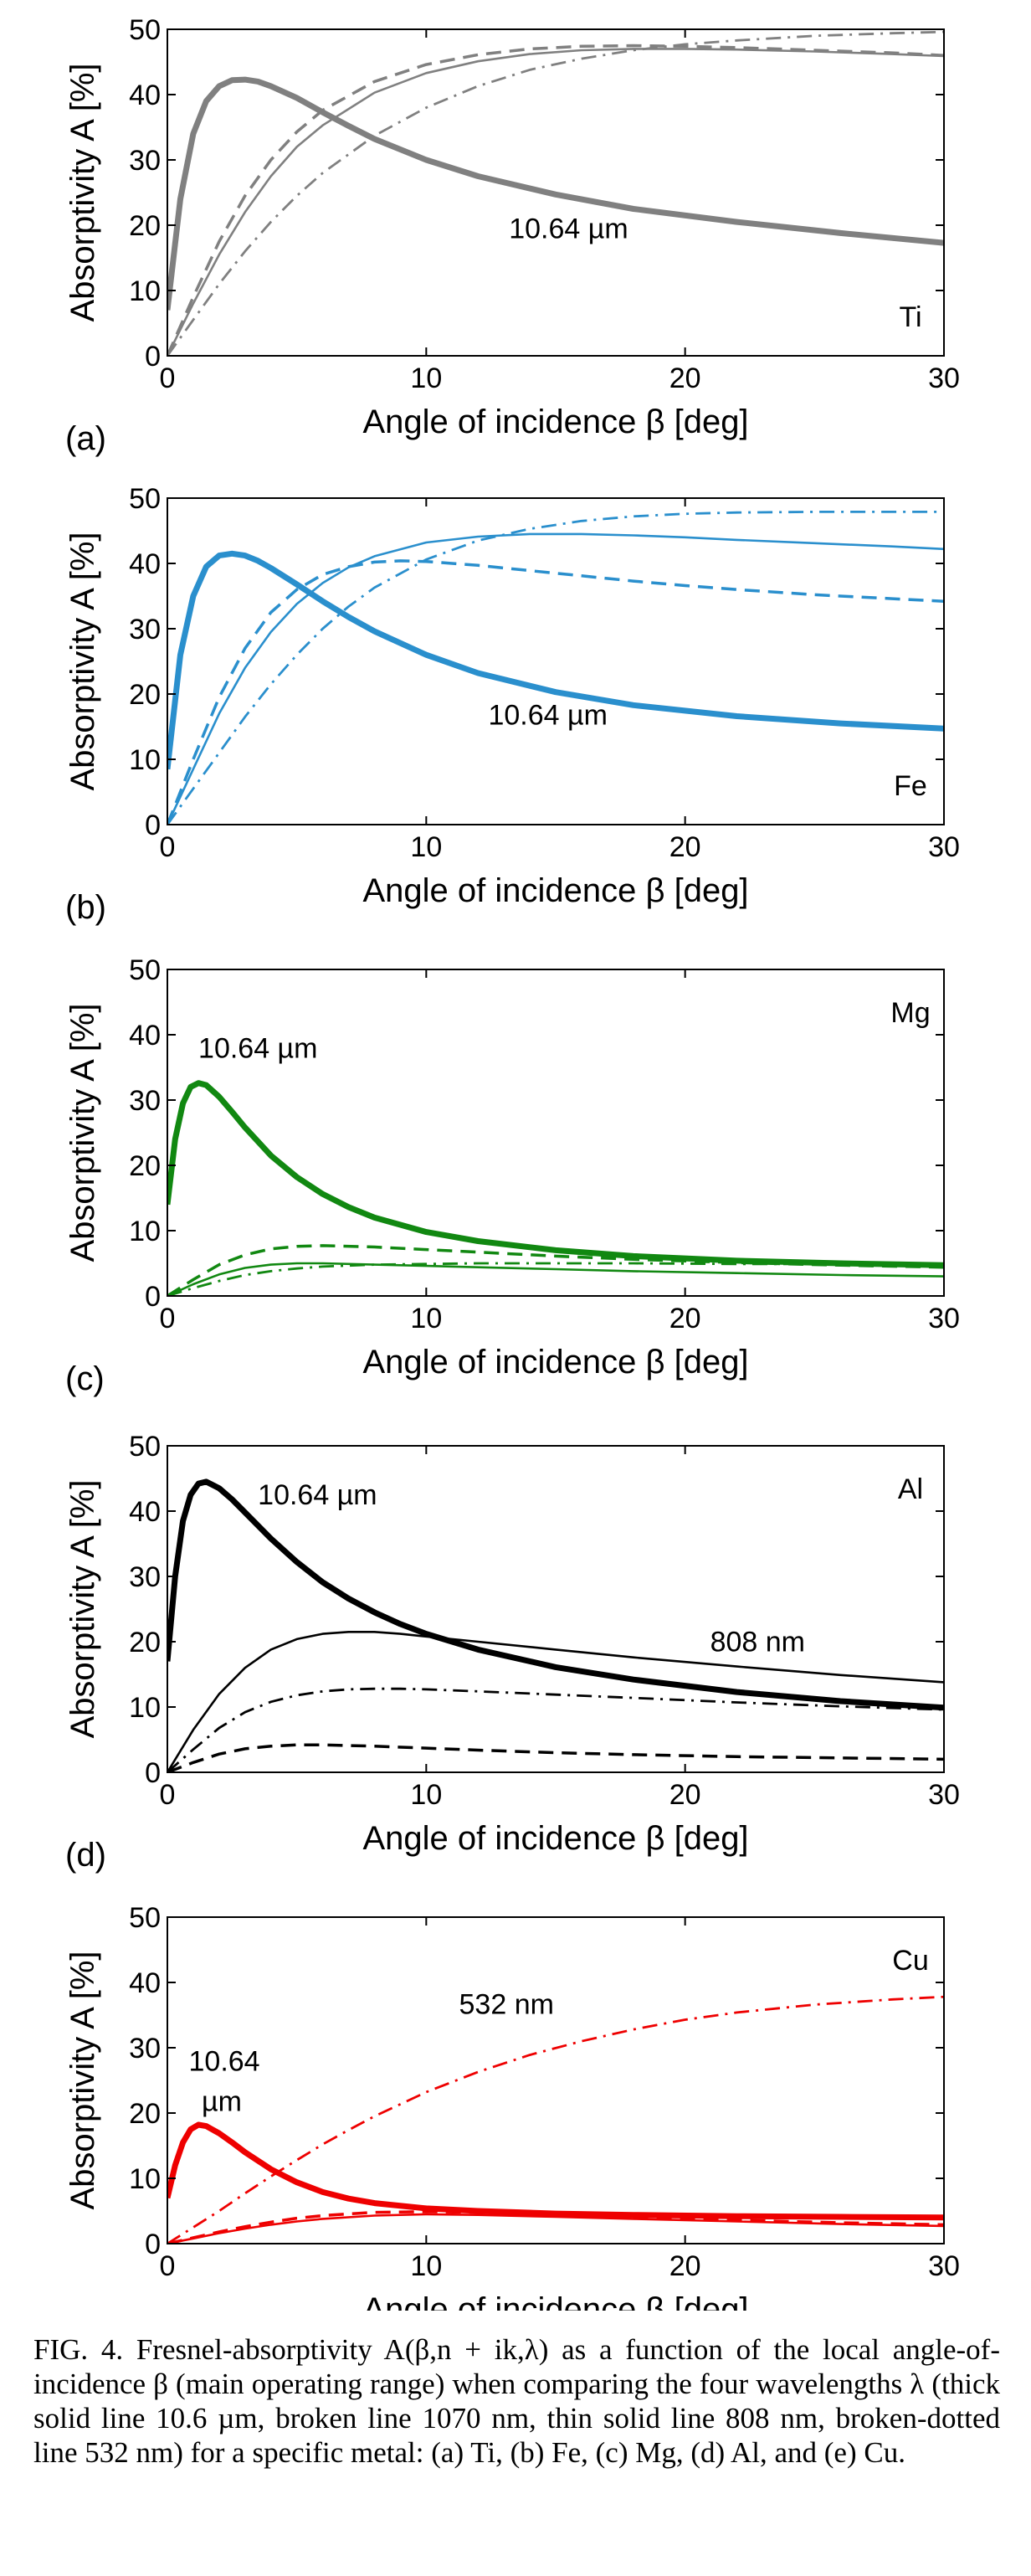  I want to click on metal-label: Mg, so click(910, 1013).